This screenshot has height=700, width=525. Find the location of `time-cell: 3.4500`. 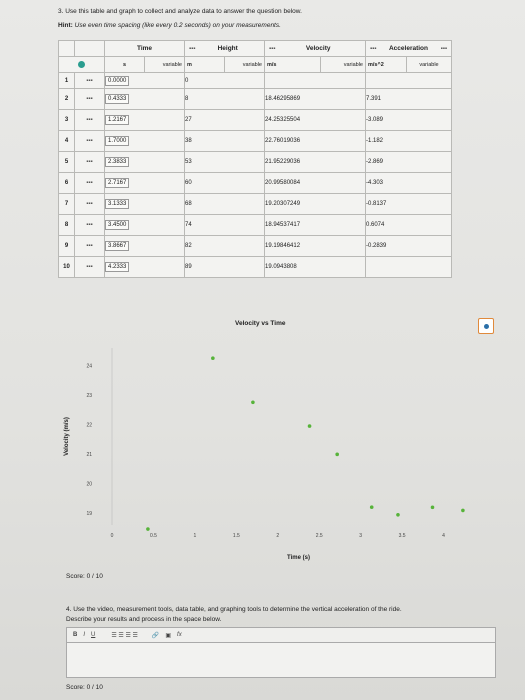

time-cell: 3.4500 is located at coordinates (144, 225).